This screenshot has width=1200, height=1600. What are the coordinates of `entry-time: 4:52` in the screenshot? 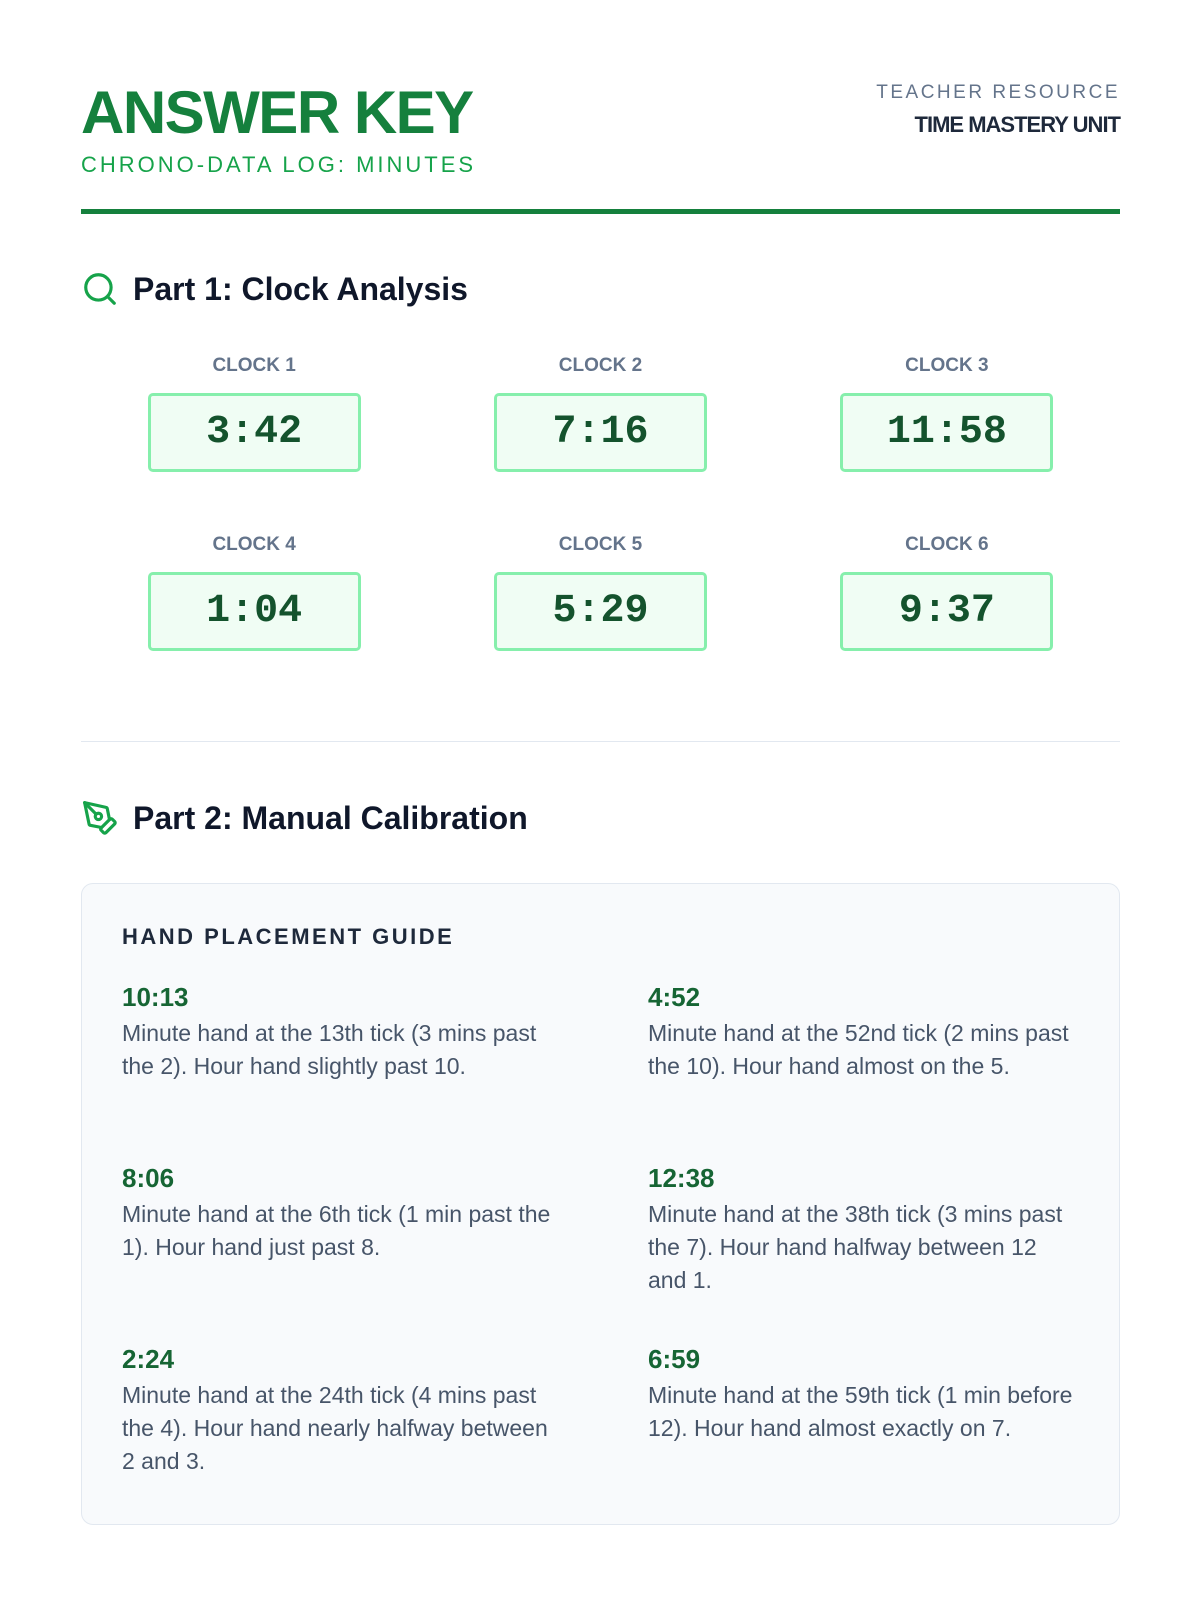 It's located at (674, 997).